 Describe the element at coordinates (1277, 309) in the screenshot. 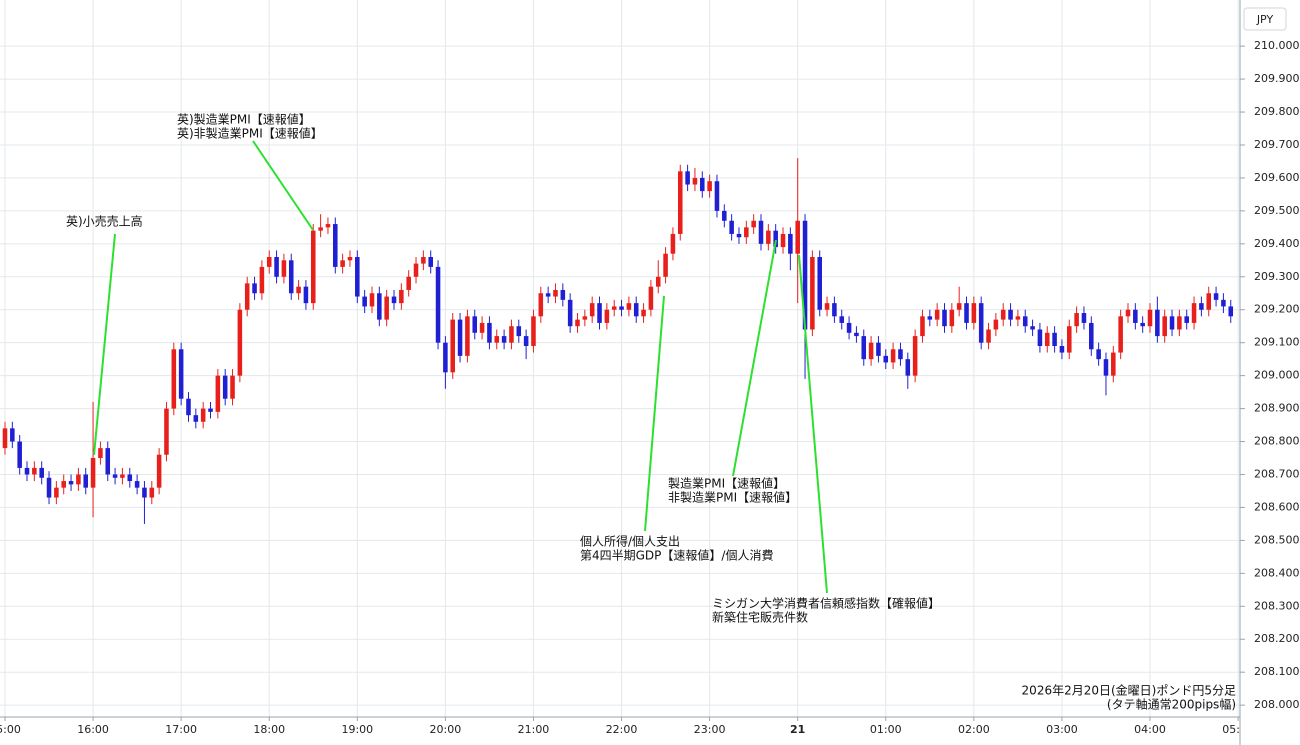

I see `y-tick-label: 209.200` at that location.